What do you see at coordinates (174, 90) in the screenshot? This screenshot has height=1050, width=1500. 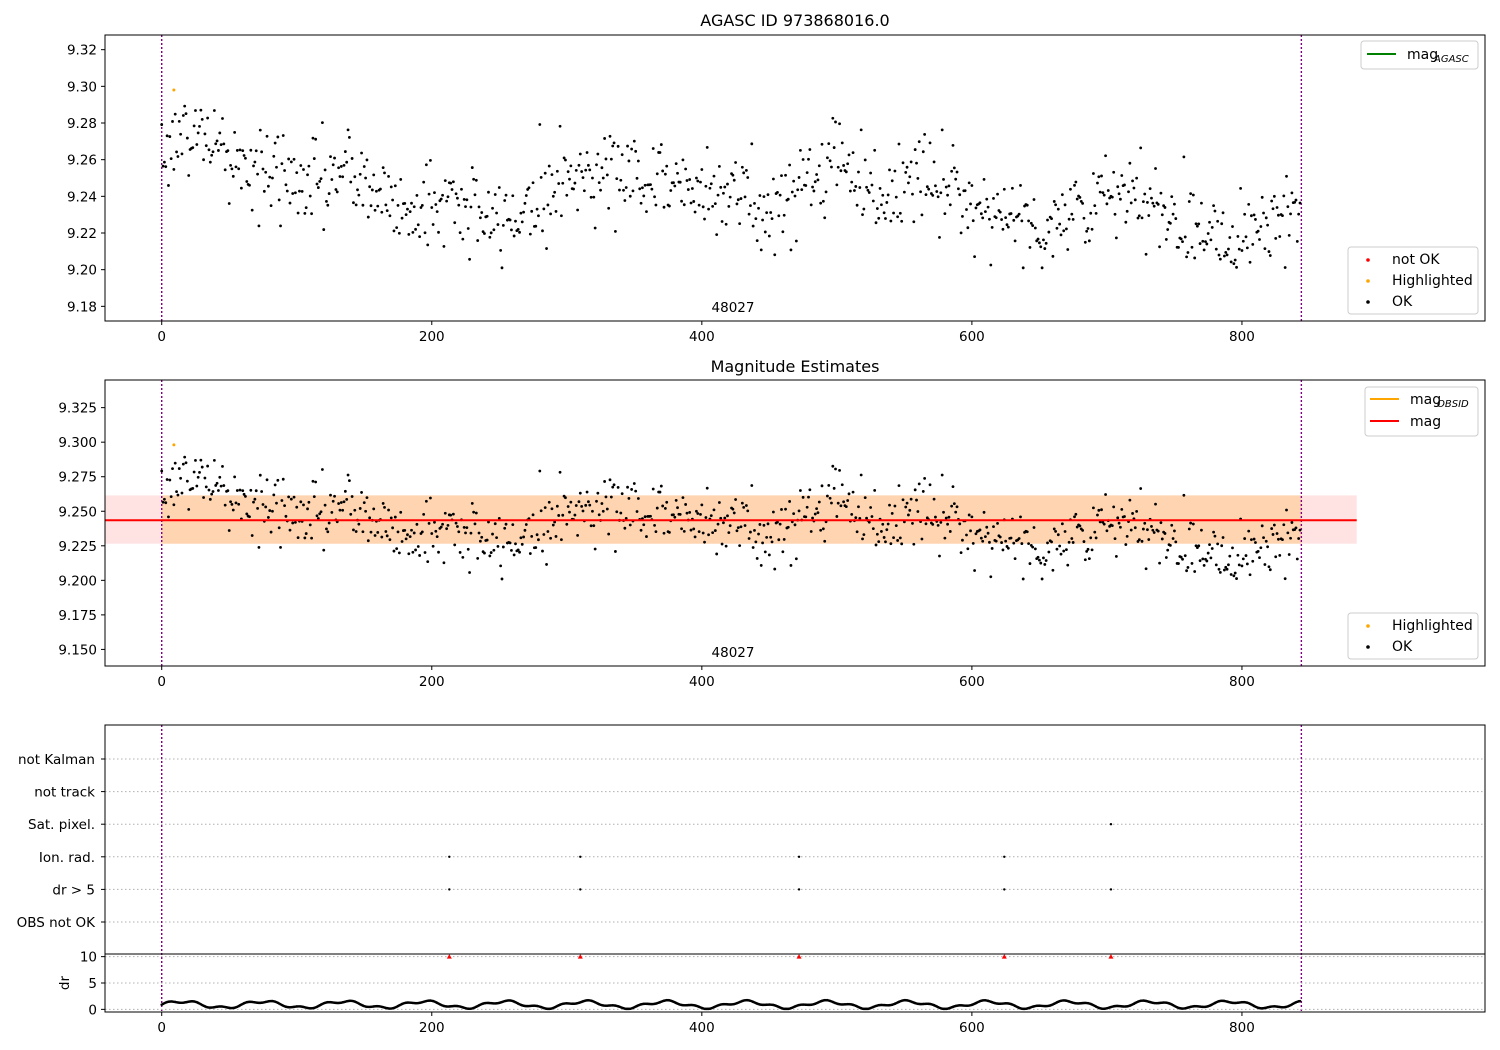 I see `highlighted-point` at bounding box center [174, 90].